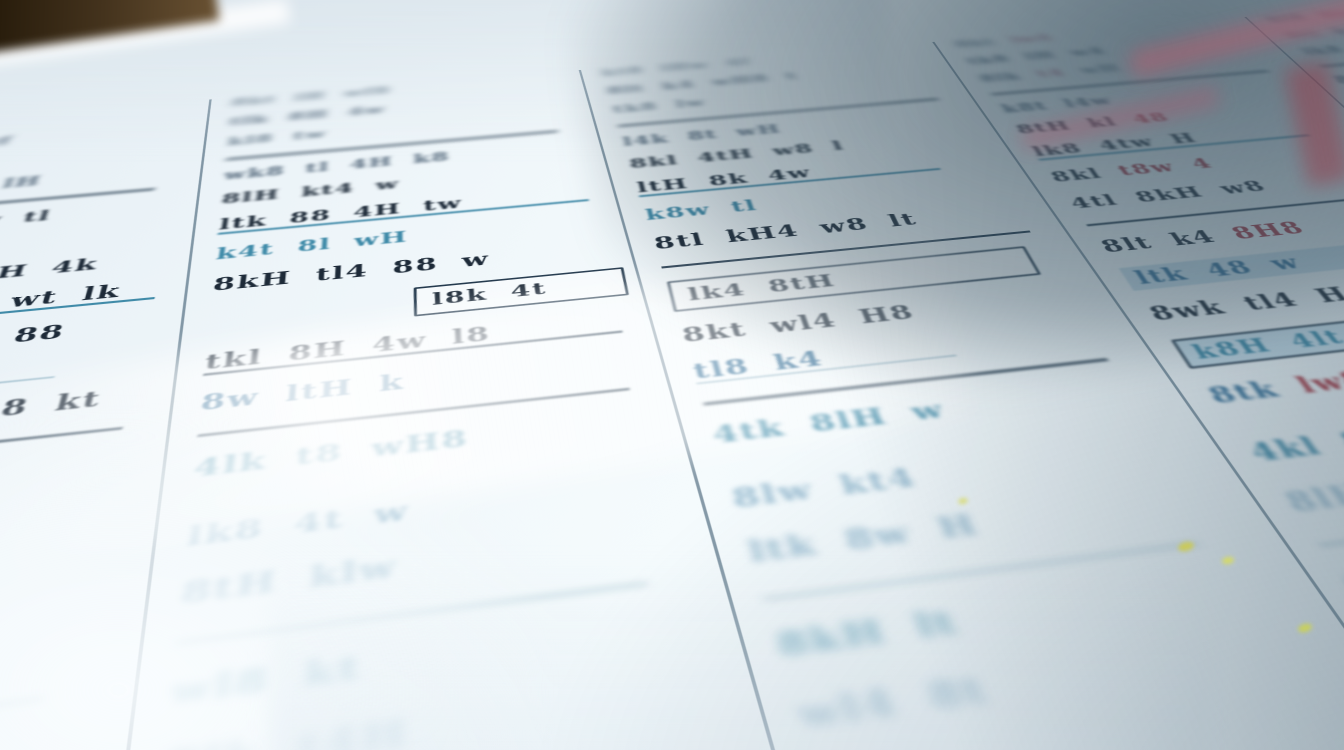 The image size is (1344, 750). I want to click on pseudo-text-token: 8lt k4, so click(1158, 241).